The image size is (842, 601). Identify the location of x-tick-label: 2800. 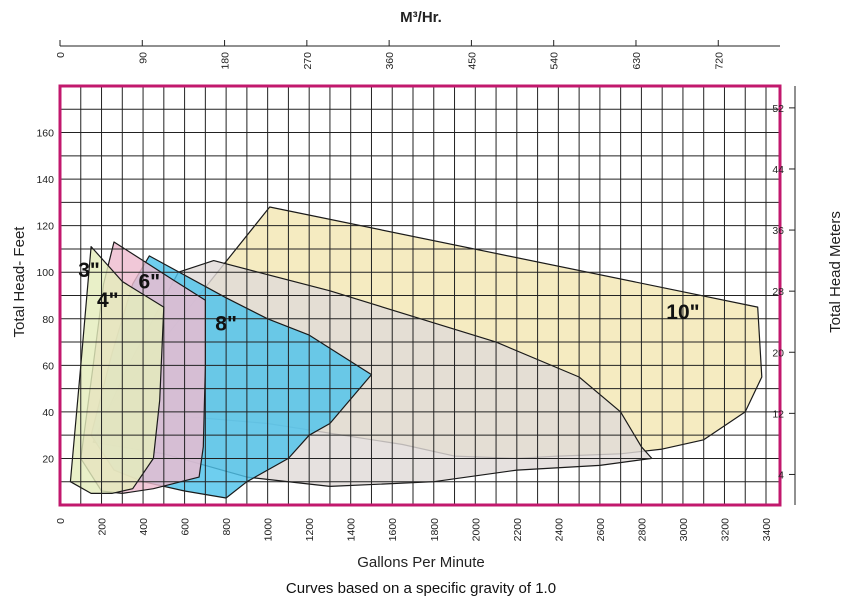
(642, 530).